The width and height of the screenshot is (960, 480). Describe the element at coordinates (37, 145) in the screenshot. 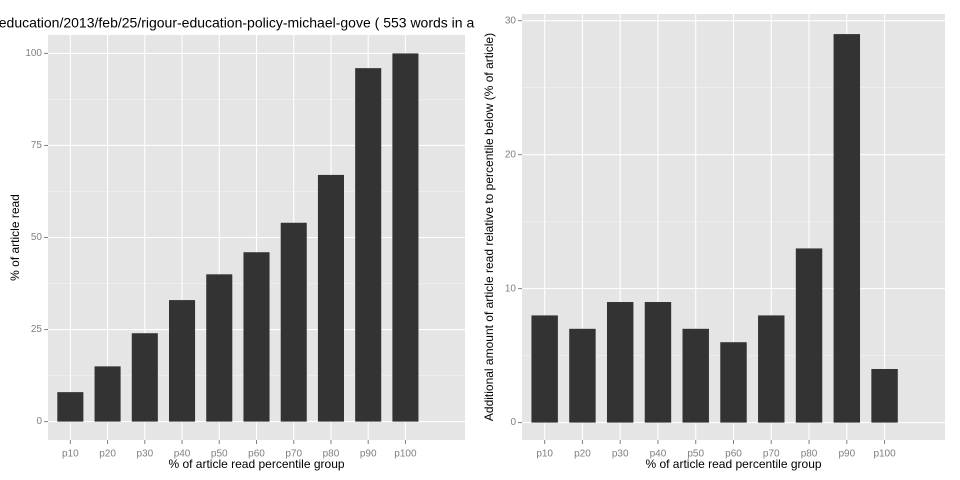

I see `y-tick-label: 75` at that location.